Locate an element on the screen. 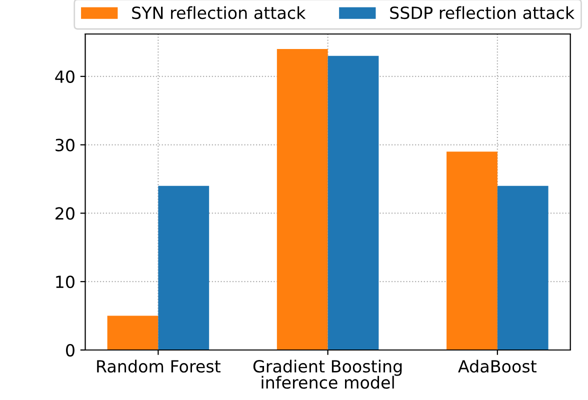 The height and width of the screenshot is (400, 588). x-axis-title: inference model is located at coordinates (328, 382).